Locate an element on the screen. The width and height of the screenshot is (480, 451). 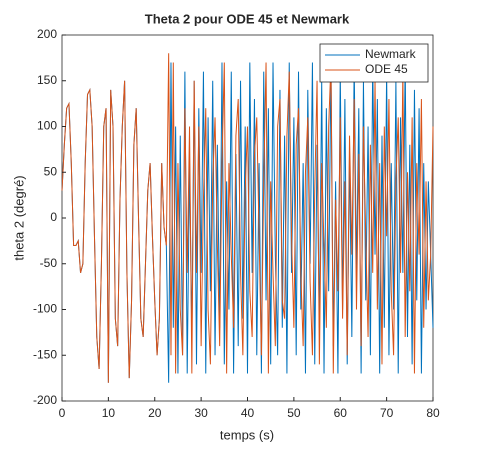
y-tick-label: -150 is located at coordinates (45, 354).